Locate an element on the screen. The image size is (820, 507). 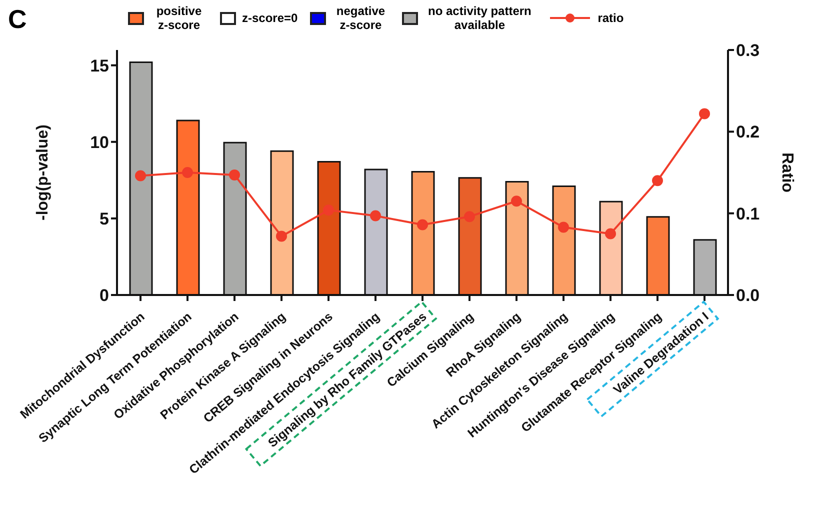
legend-label: negative z-score is located at coordinates (360, 18).